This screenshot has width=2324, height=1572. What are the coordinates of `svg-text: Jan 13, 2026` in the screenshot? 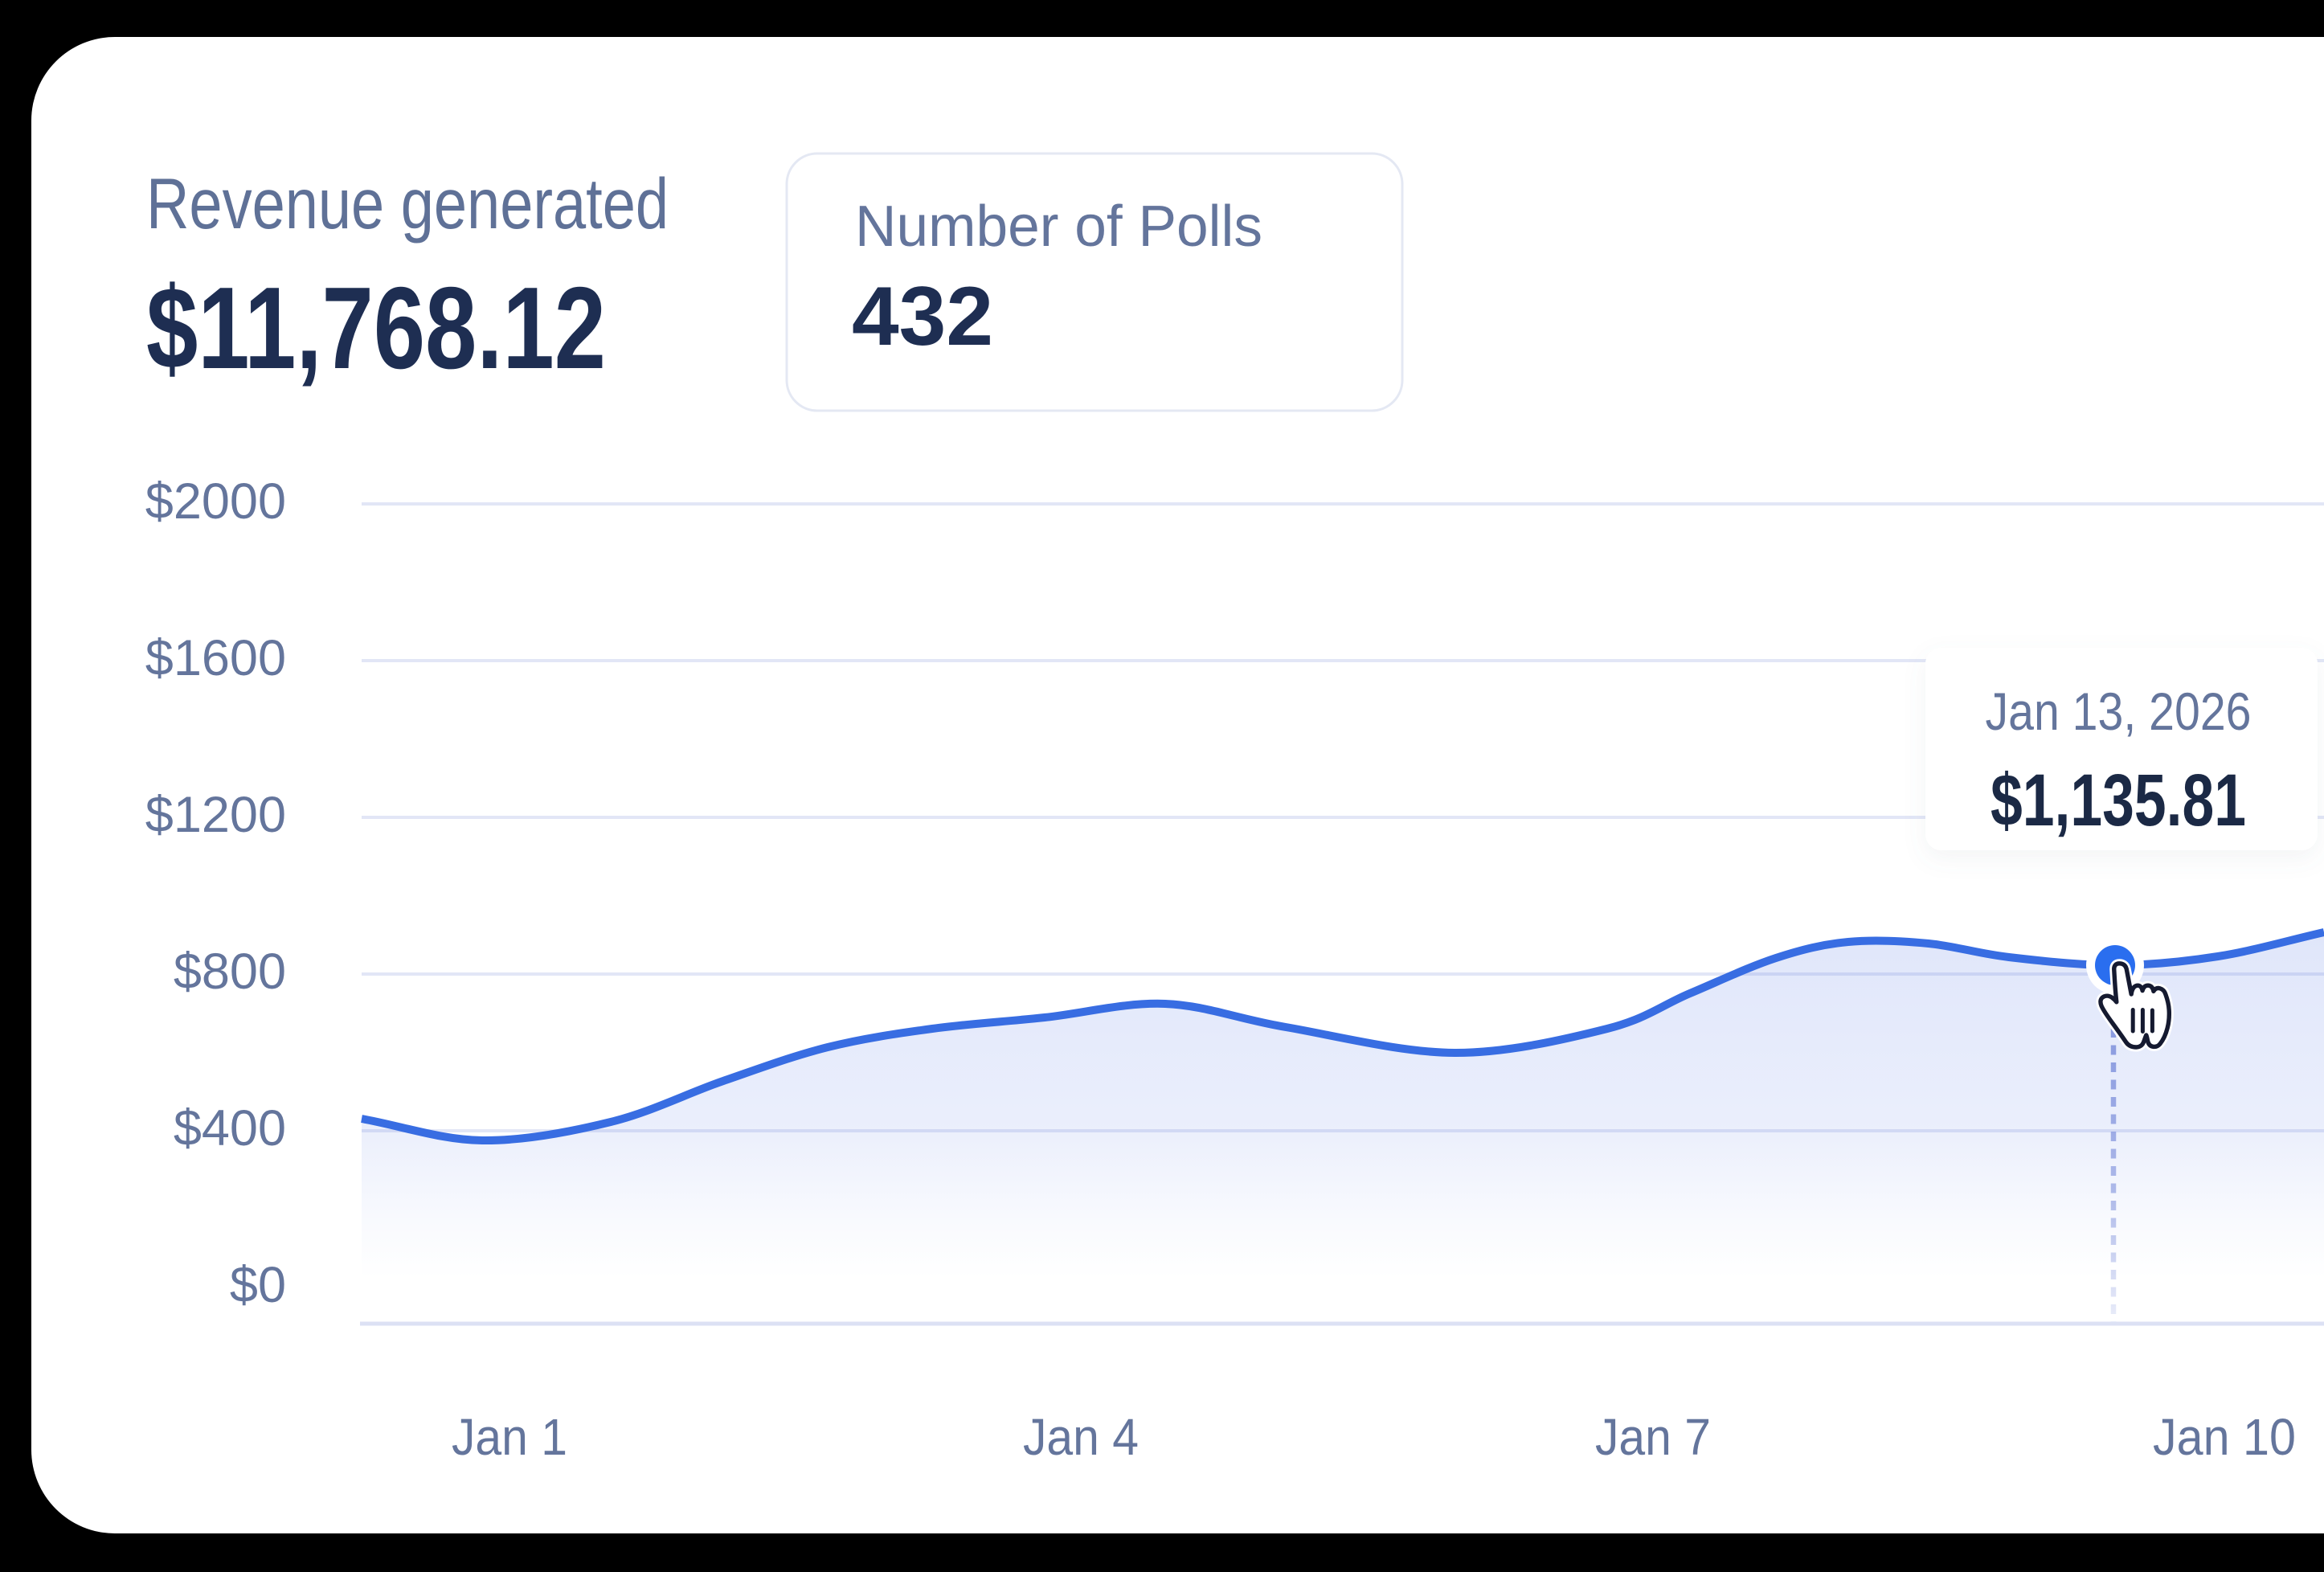 It's located at (2119, 711).